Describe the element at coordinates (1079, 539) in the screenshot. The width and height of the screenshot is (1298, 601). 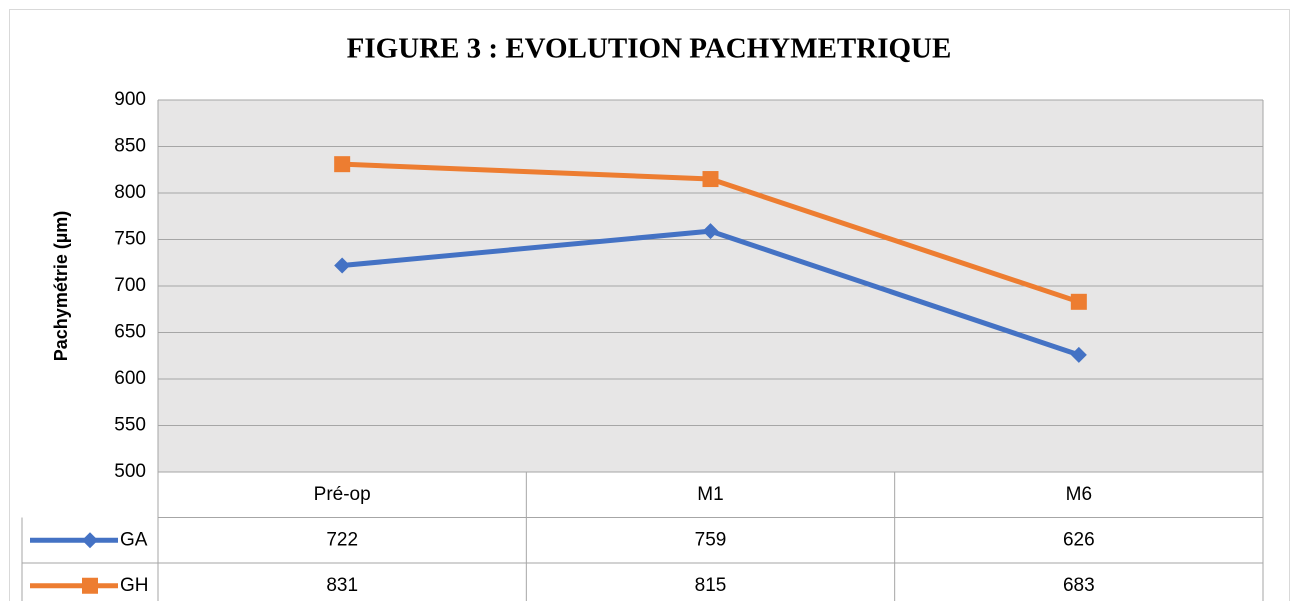
I see `table-value: 626` at that location.